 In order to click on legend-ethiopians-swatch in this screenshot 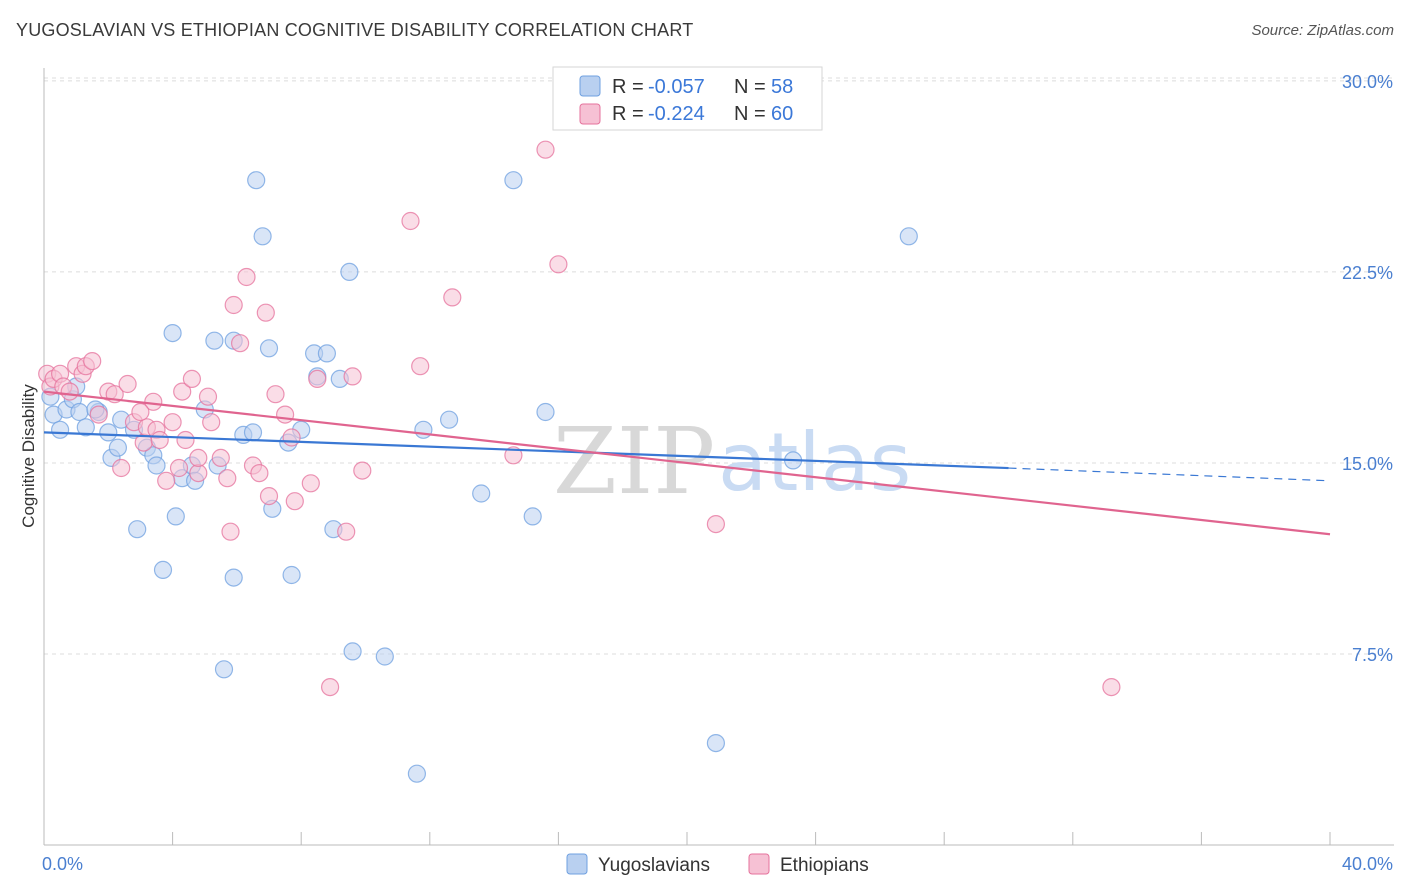, I will do `click(590, 114)`.